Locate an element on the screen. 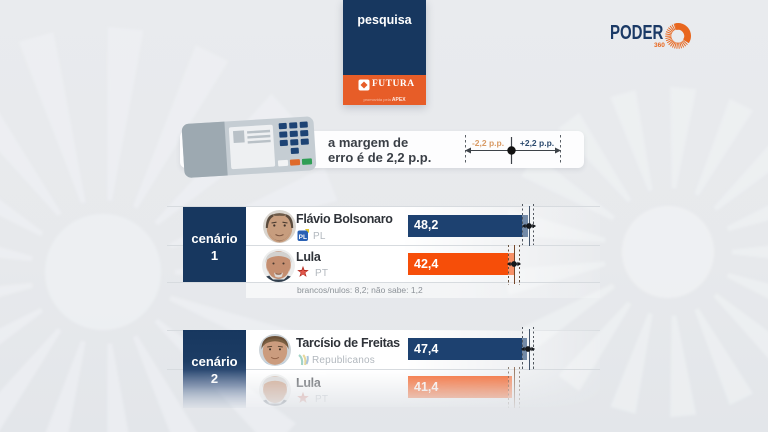 The height and width of the screenshot is (432, 768). svg-text: +2,2 p.p. is located at coordinates (537, 143).